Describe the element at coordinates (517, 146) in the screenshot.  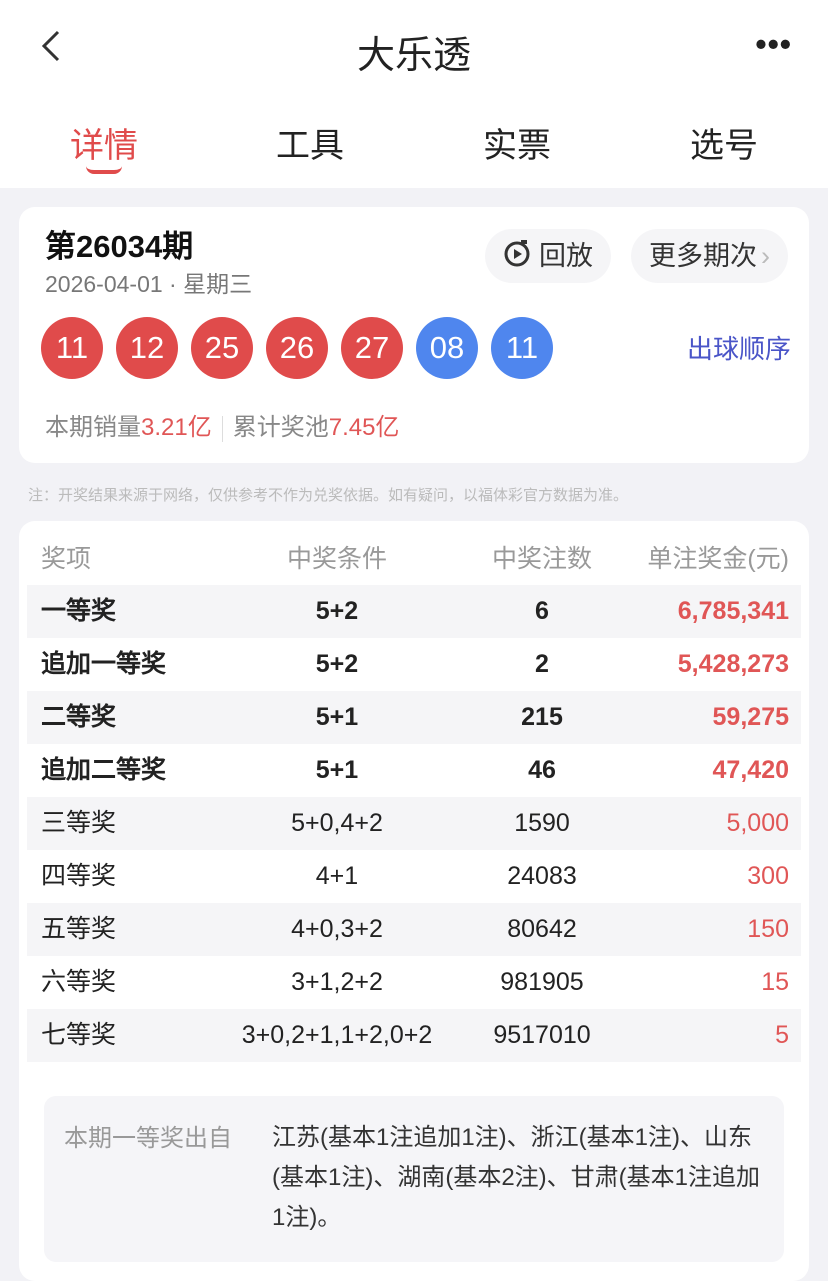
I see `tab-tickets: 实票` at that location.